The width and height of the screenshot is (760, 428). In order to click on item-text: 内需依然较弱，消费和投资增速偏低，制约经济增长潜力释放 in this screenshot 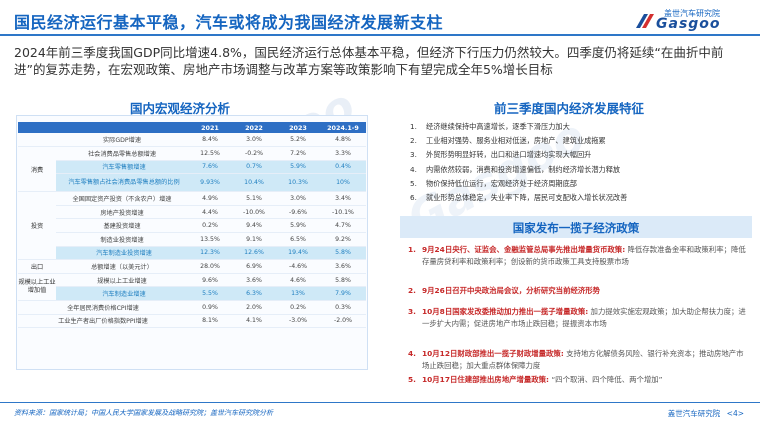, I will do `click(523, 169)`.